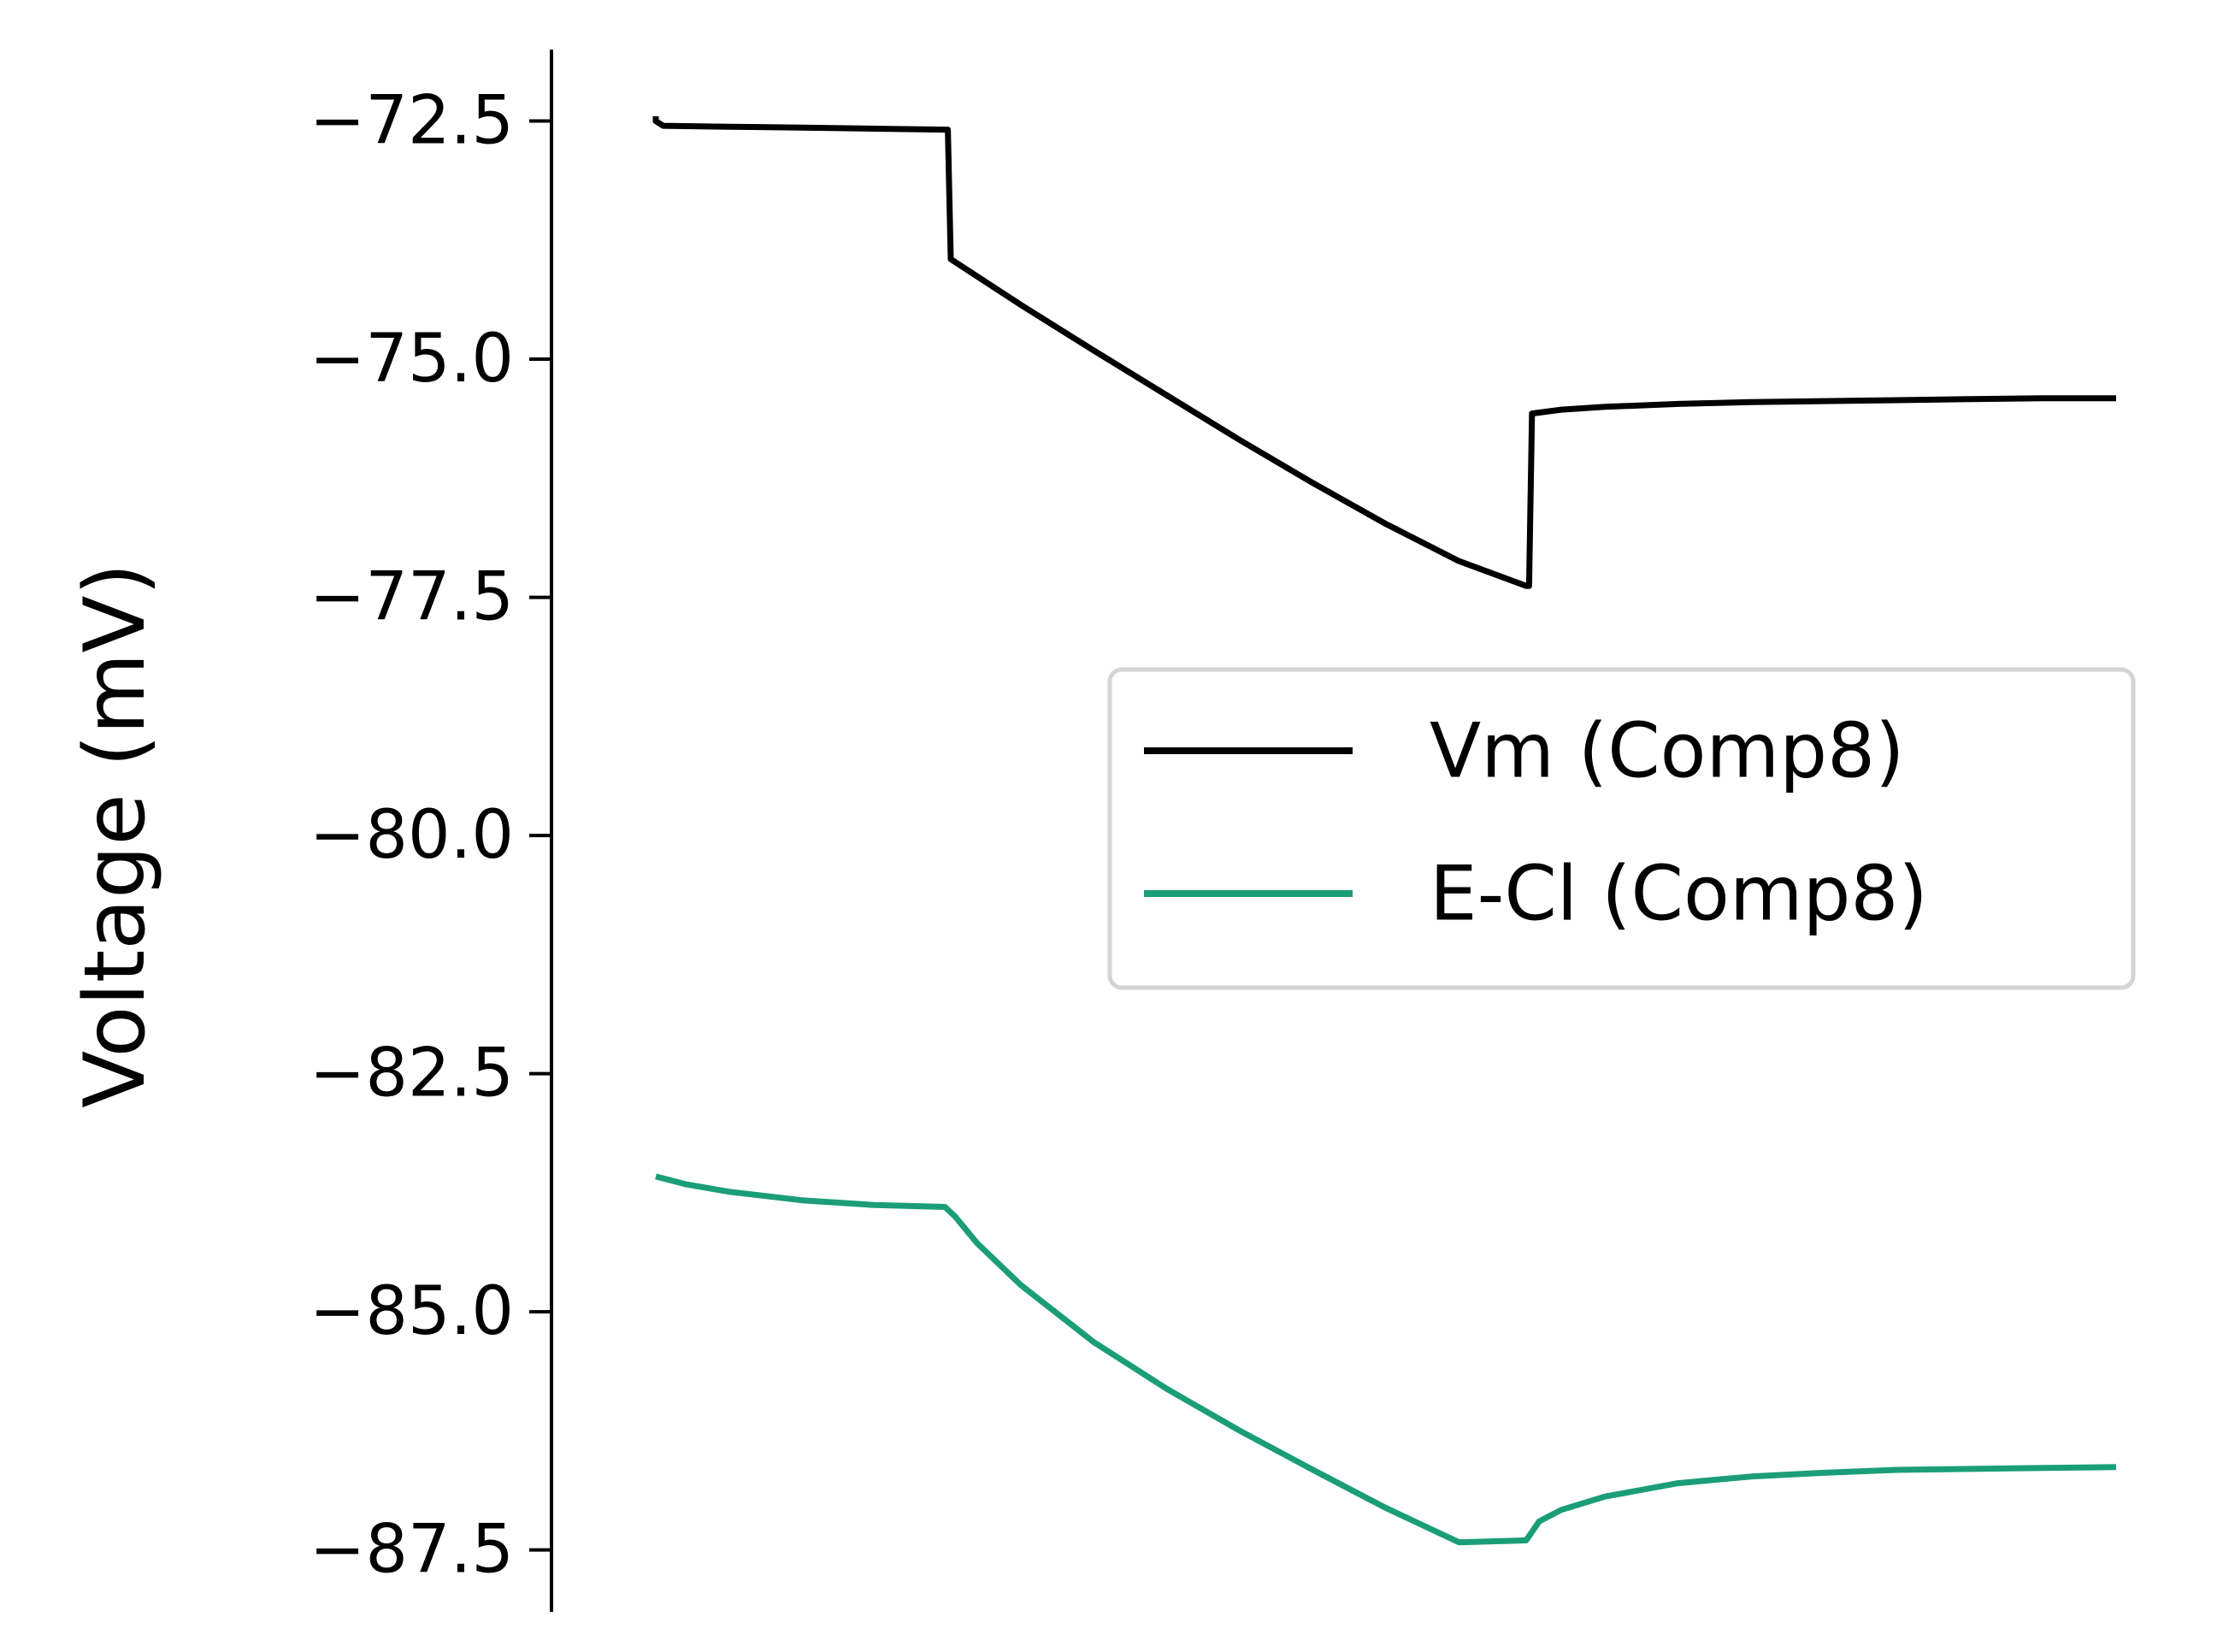 The width and height of the screenshot is (2223, 1652). I want to click on y-axis-label: Voltage (mV), so click(115, 835).